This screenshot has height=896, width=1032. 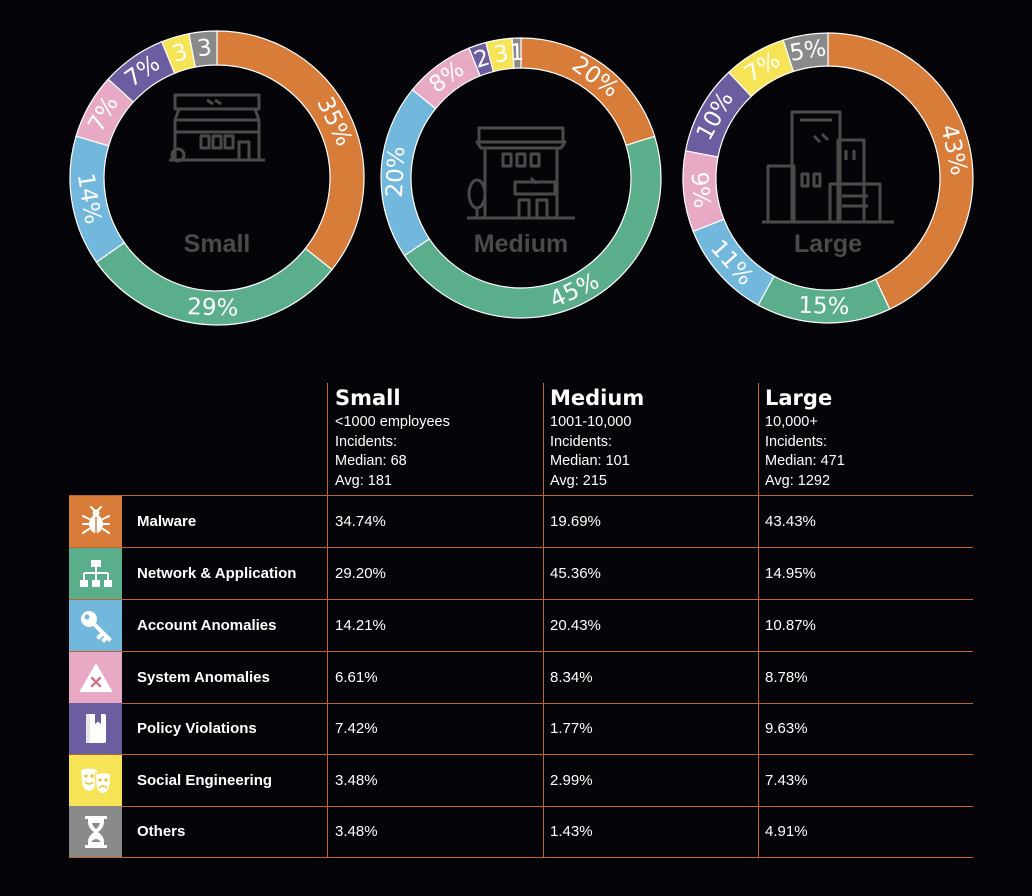 What do you see at coordinates (207, 625) in the screenshot?
I see `category-label: Account Anomalies` at bounding box center [207, 625].